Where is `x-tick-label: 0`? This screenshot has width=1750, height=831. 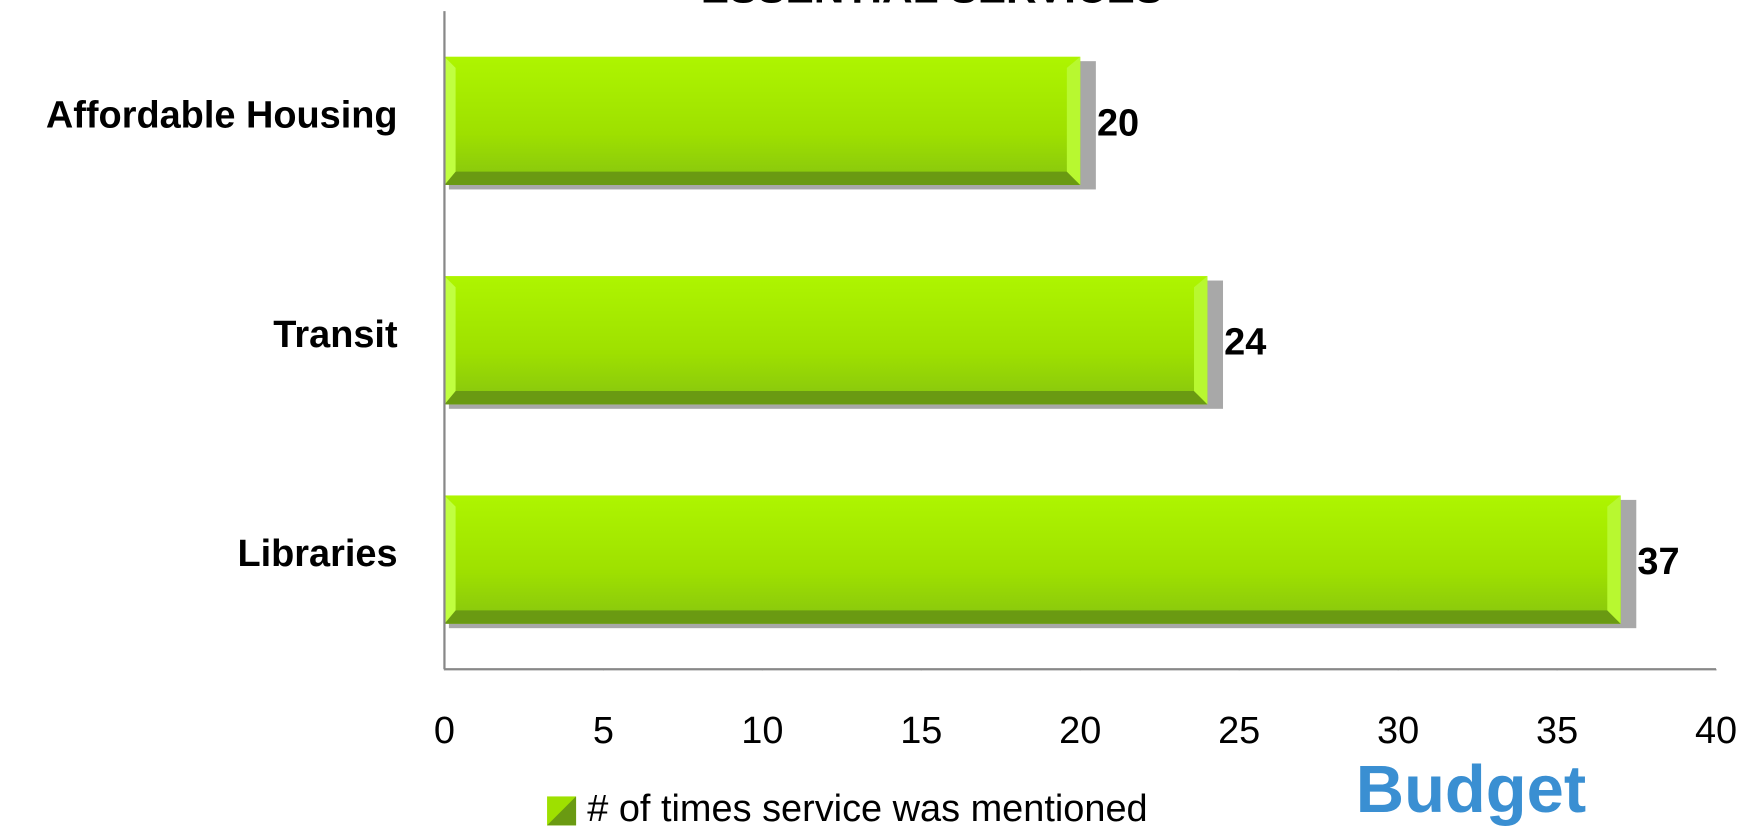 x-tick-label: 0 is located at coordinates (444, 731).